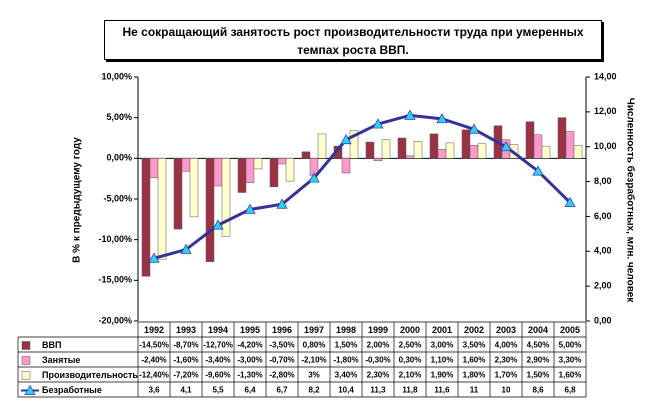 This screenshot has width=649, height=405. Describe the element at coordinates (249, 345) in the screenshot. I see `table-value: -4,20%` at that location.